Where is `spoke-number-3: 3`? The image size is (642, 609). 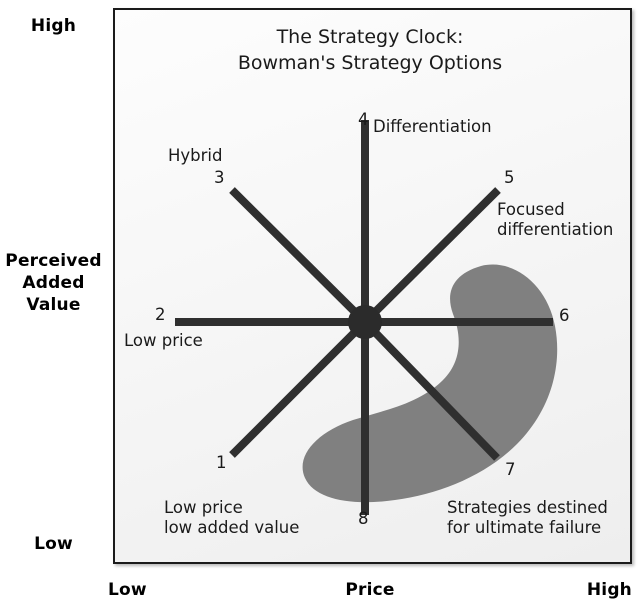 spoke-number-3: 3 is located at coordinates (219, 177).